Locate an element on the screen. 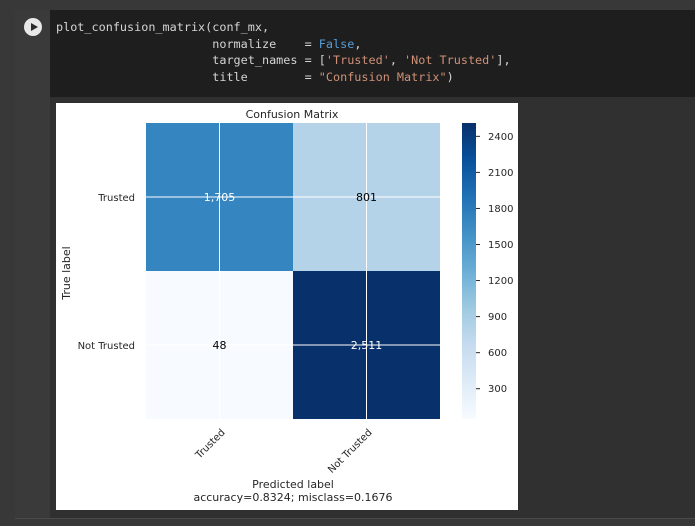 The height and width of the screenshot is (526, 695). x-tick-label: Not Trusted is located at coordinates (350, 451).